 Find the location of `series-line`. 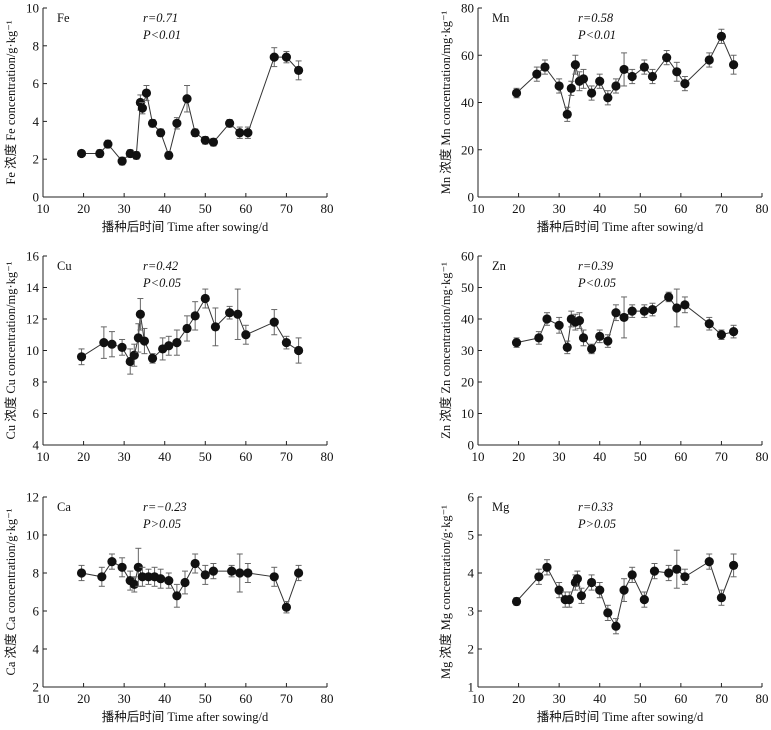

series-line is located at coordinates (625, 75).